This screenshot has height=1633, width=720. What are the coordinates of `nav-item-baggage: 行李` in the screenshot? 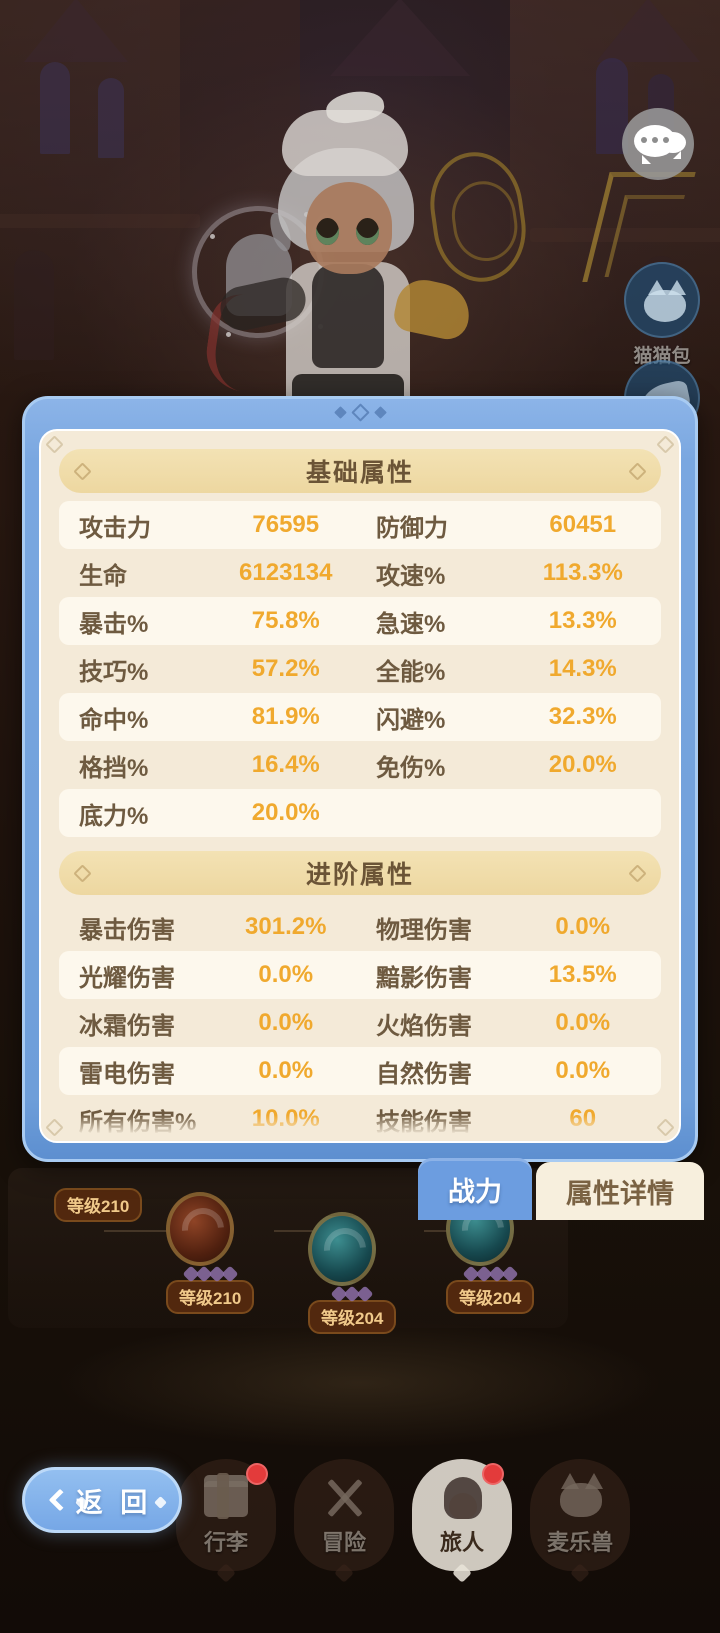 It's located at (226, 1515).